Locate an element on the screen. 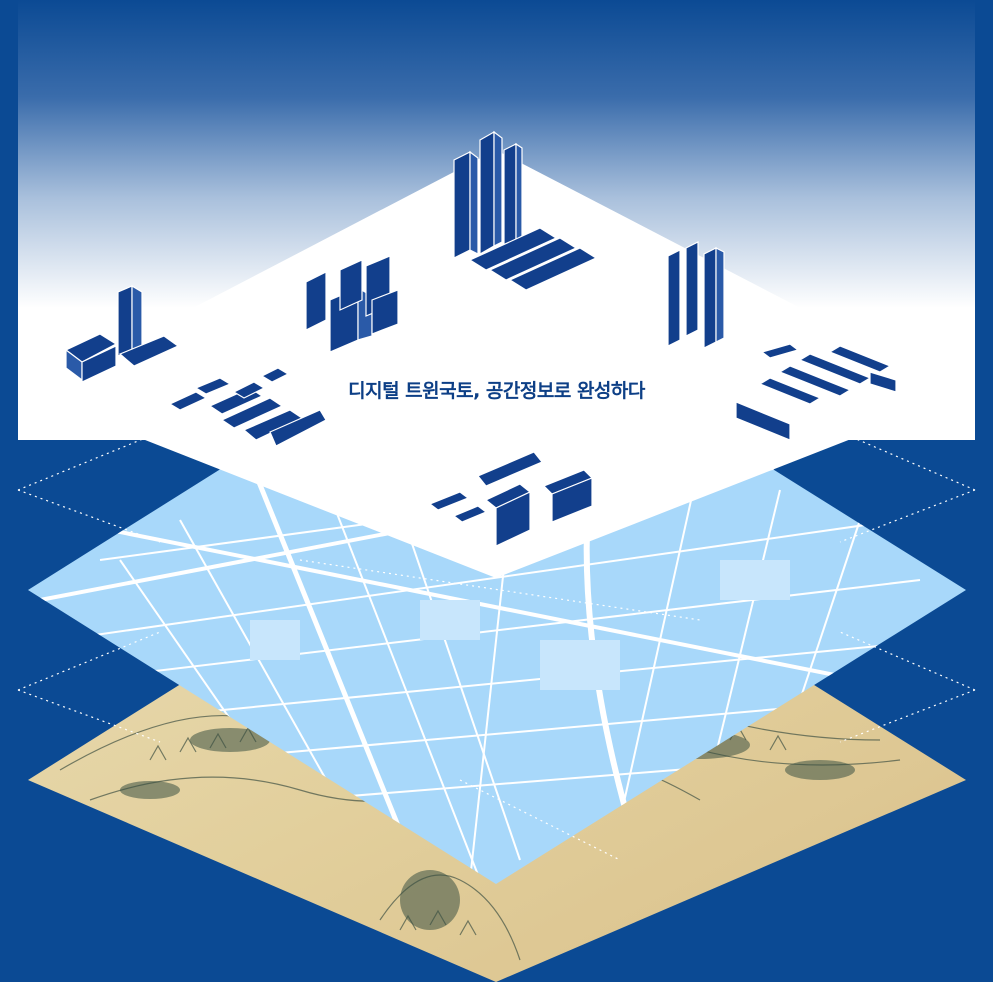 The image size is (993, 982). block-cluster-right is located at coordinates (816, 392).